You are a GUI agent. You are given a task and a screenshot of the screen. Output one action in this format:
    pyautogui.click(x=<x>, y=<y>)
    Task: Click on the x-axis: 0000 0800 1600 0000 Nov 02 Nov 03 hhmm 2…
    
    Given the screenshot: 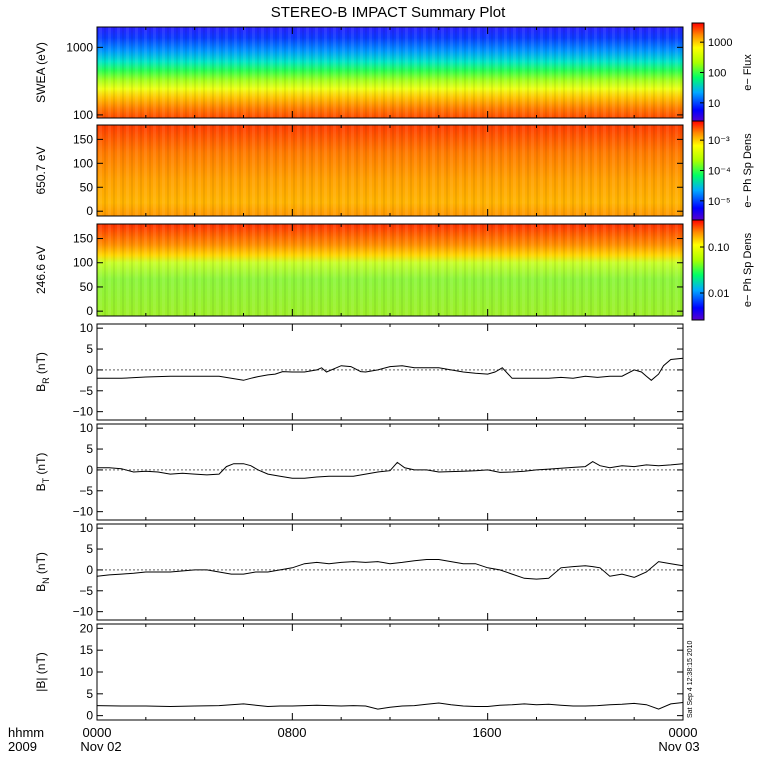 What is the action you would take?
    pyautogui.click(x=354, y=739)
    